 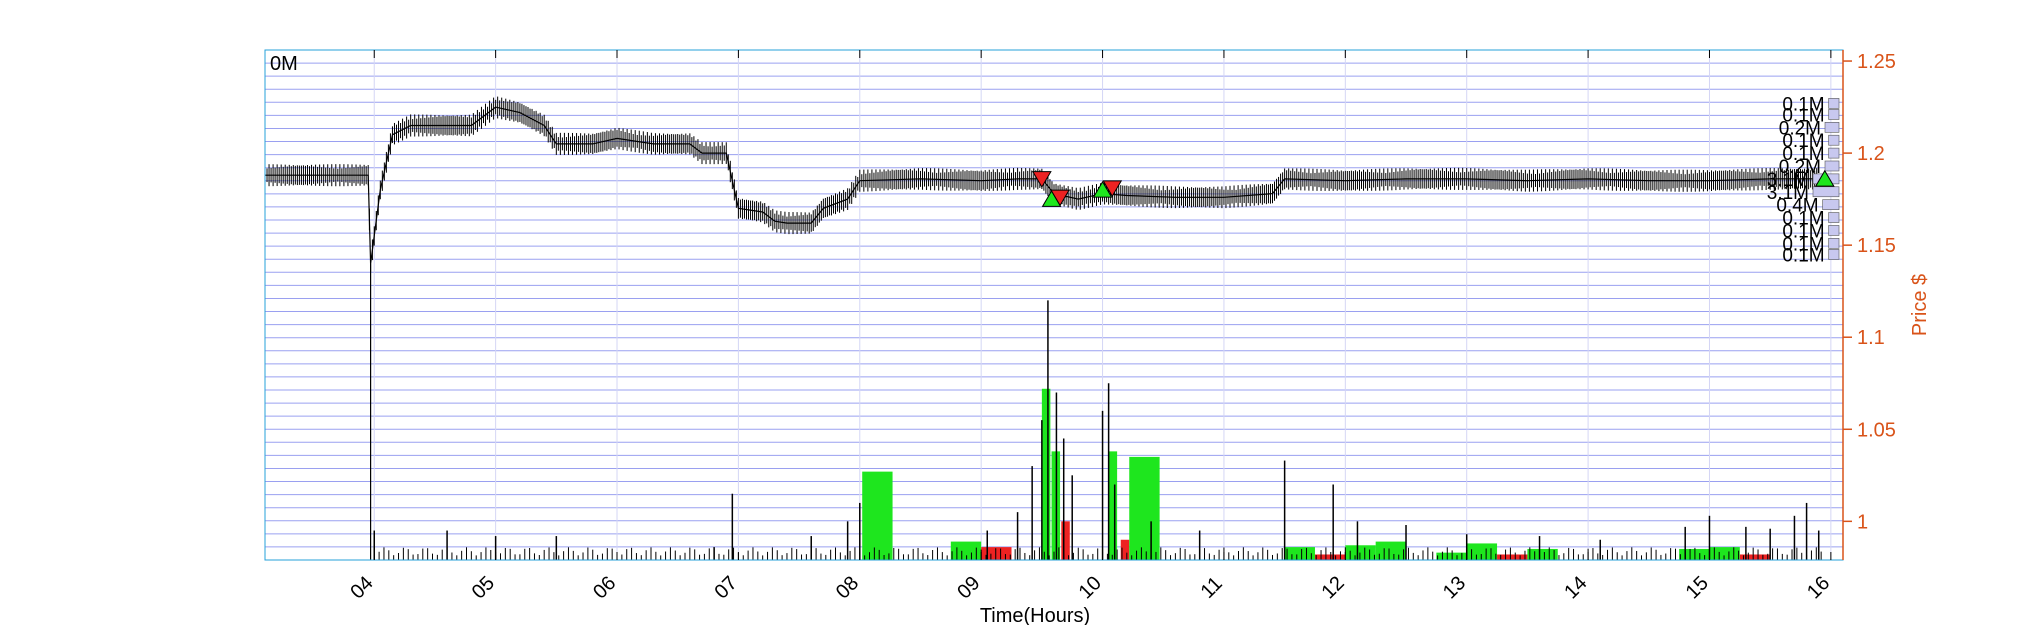 I want to click on x-tick-label: 05, so click(x=483, y=587).